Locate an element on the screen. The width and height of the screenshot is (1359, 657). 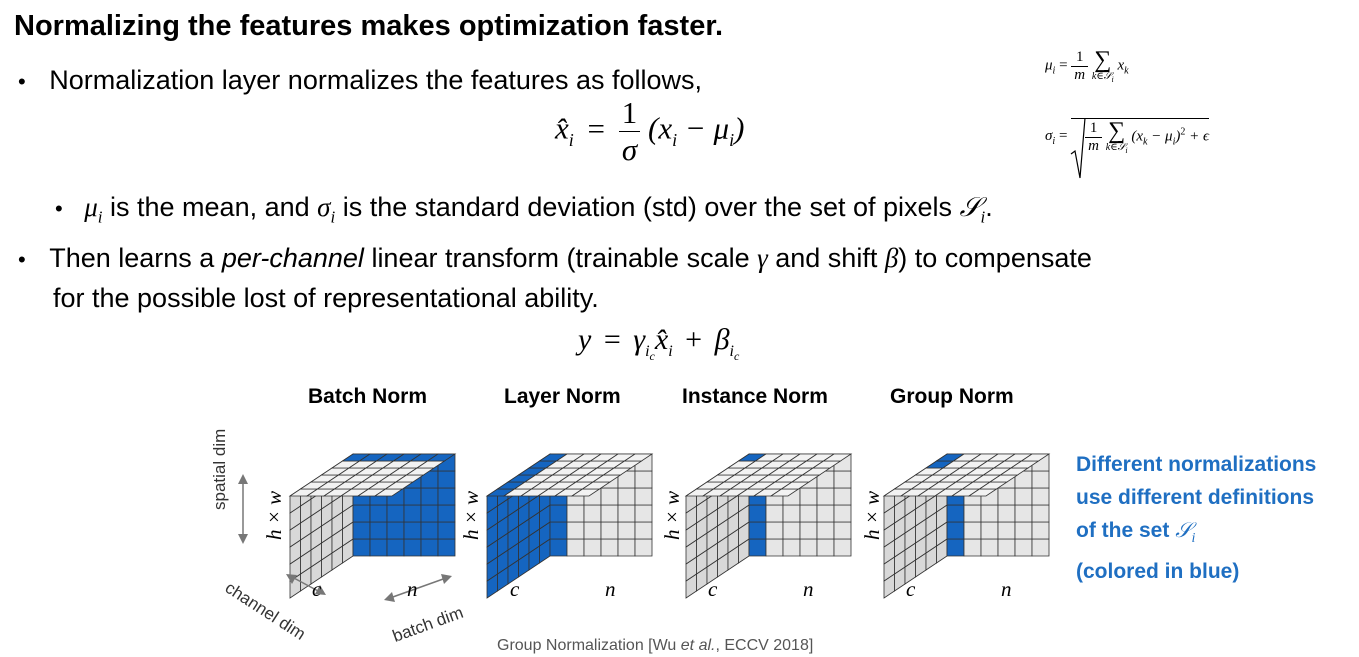
normalization-equation: x̂i = 1 σ (xi − μi) is located at coordinates (649, 131).